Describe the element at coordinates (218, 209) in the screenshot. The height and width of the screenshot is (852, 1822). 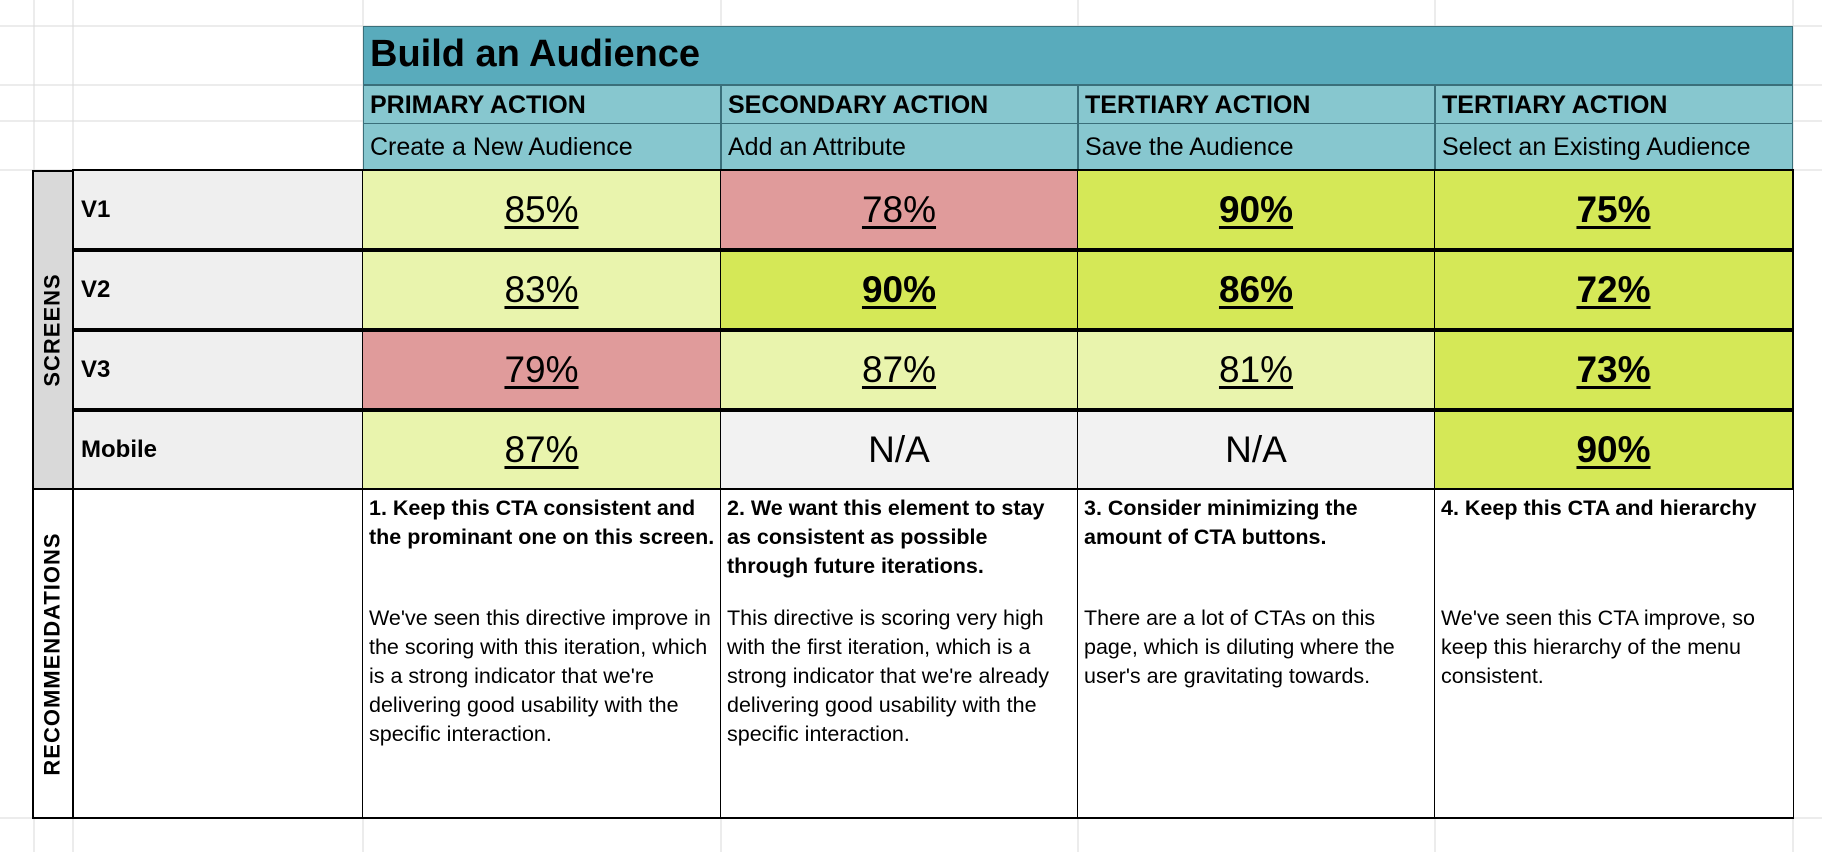
I see `row-label-v1: V1` at that location.